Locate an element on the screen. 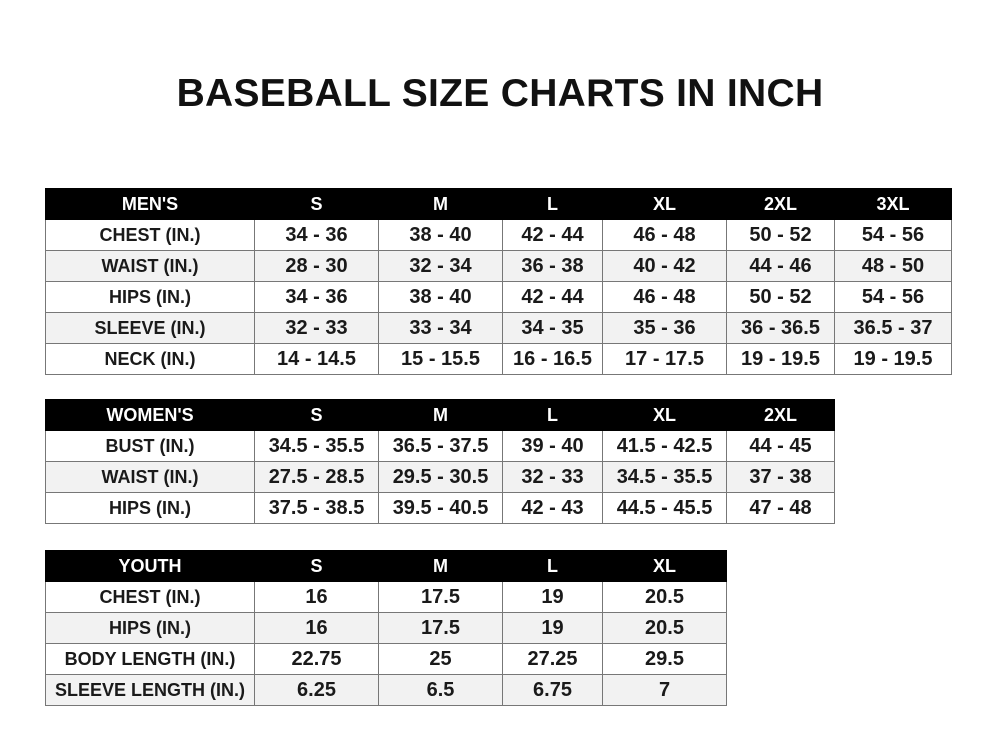  size-value: 32 - 34 is located at coordinates (440, 266).